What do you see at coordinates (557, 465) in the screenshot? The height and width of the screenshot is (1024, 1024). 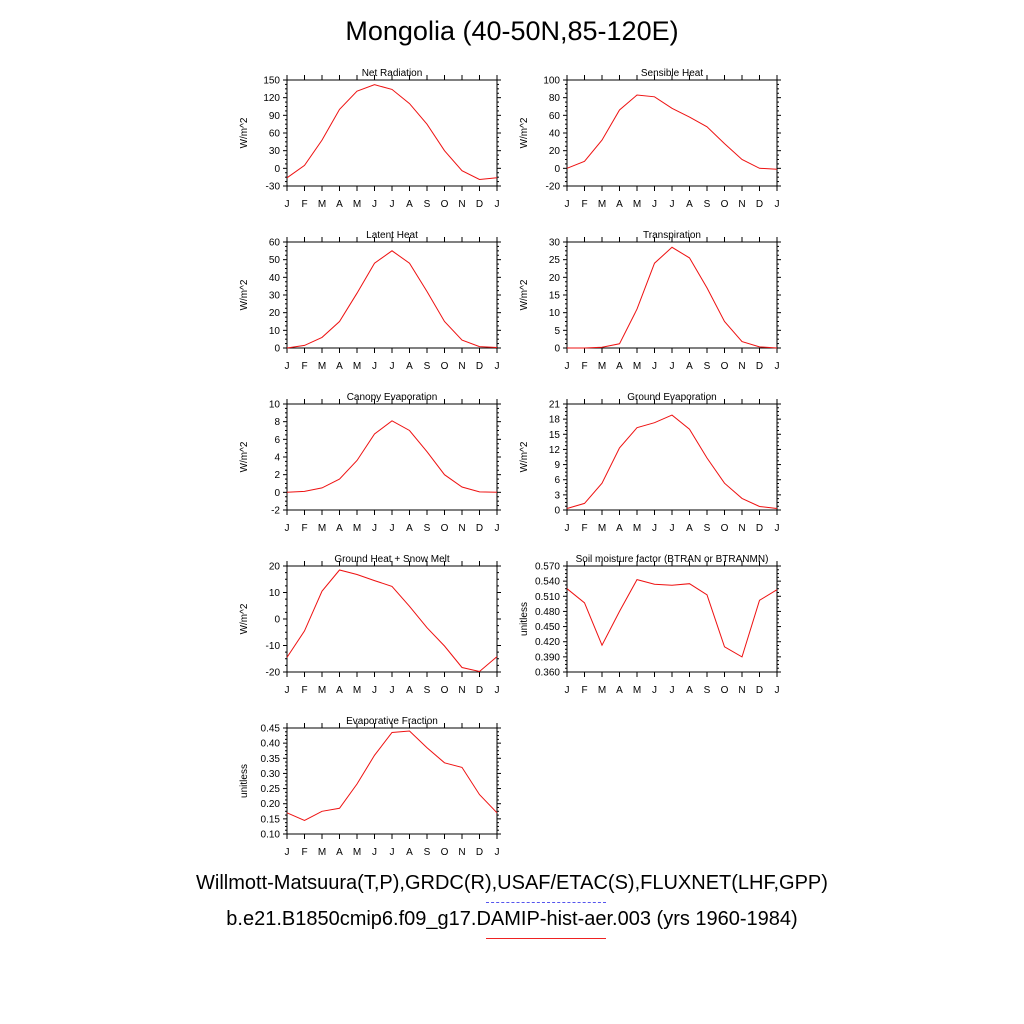 I see `y-tick-label: 9` at bounding box center [557, 465].